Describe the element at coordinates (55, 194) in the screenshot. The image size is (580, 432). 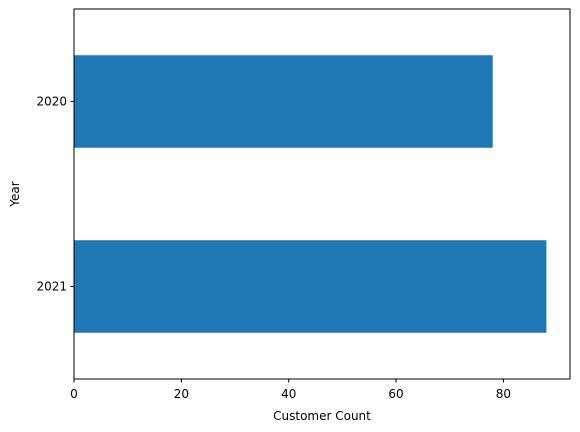
I see `y-axis-ticks: 2020 2021` at that location.